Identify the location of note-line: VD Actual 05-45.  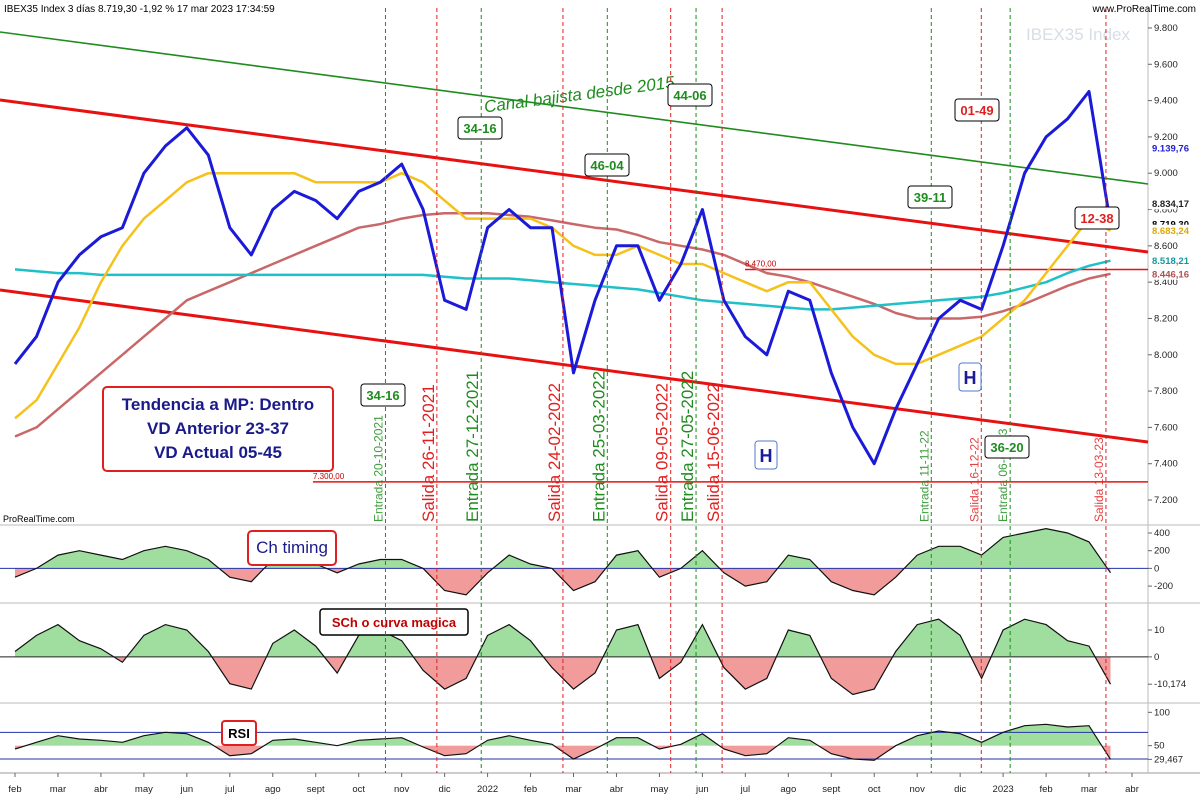
(218, 452).